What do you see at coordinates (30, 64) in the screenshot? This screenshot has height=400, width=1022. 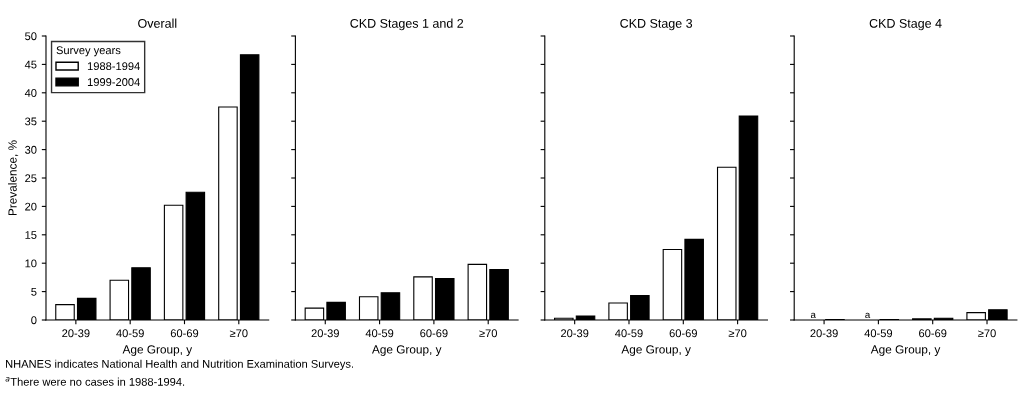 I see `y-tick-label: 45` at bounding box center [30, 64].